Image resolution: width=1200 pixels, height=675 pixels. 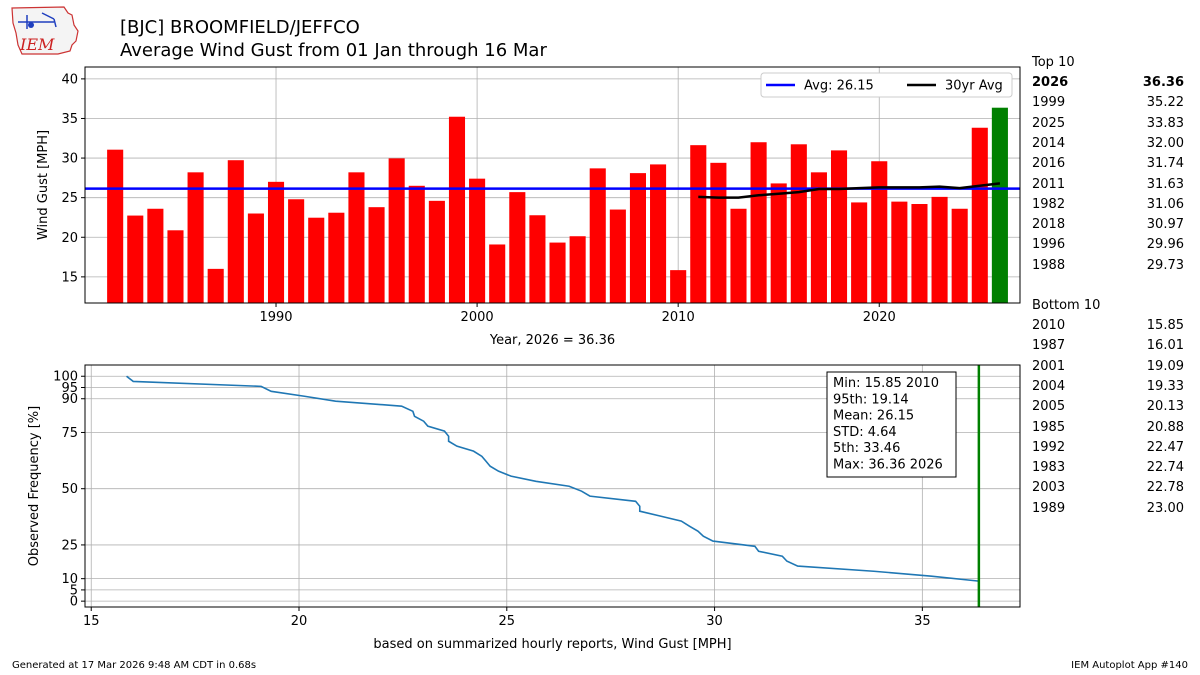 What do you see at coordinates (69, 79) in the screenshot?
I see `y-tick-label: 40` at bounding box center [69, 79].